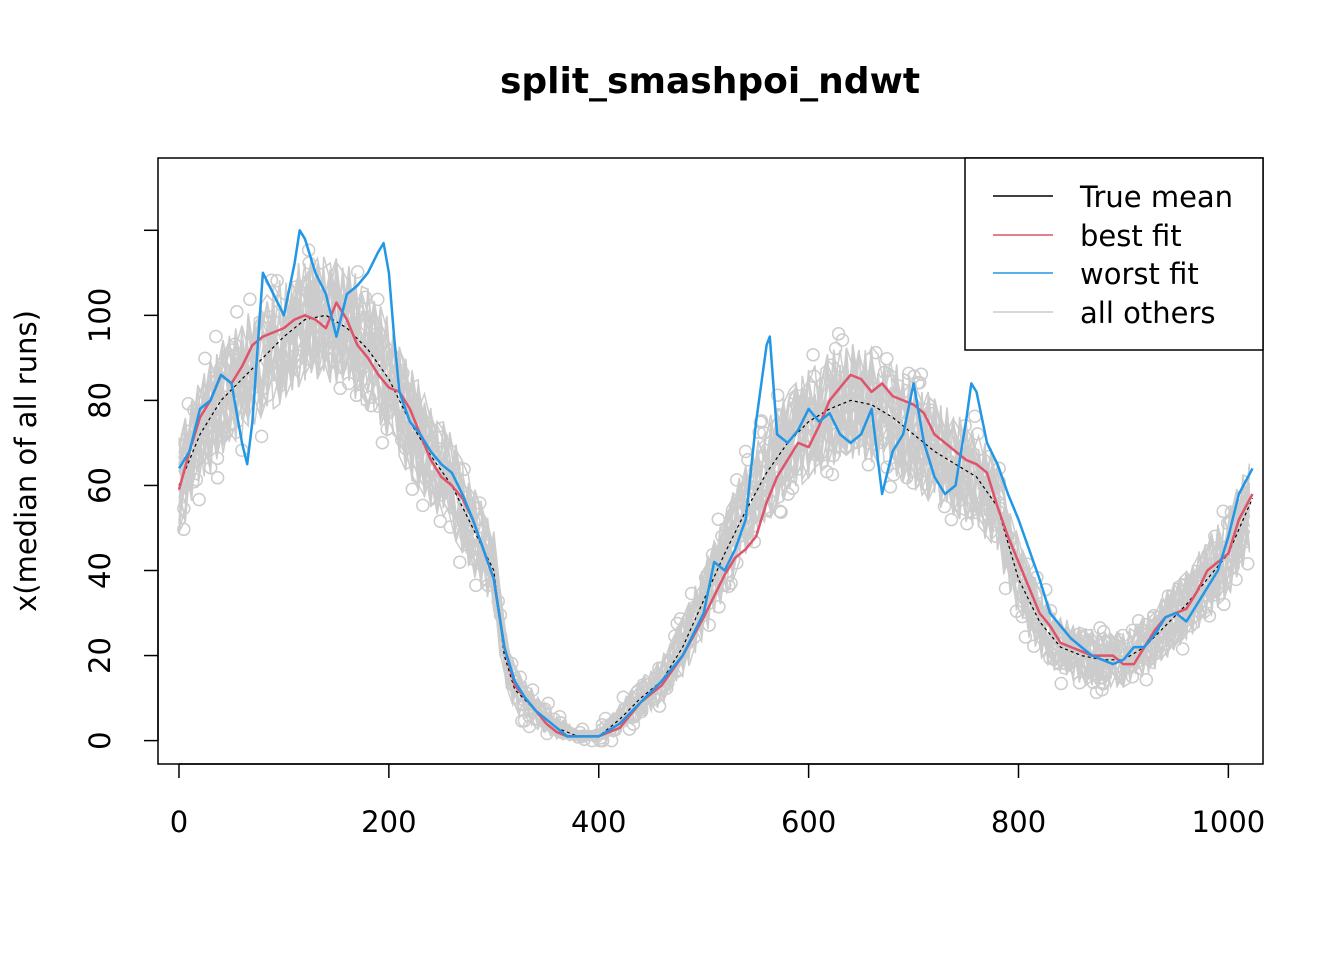  Describe the element at coordinates (100, 485) in the screenshot. I see `y-tick-label: 60` at that location.